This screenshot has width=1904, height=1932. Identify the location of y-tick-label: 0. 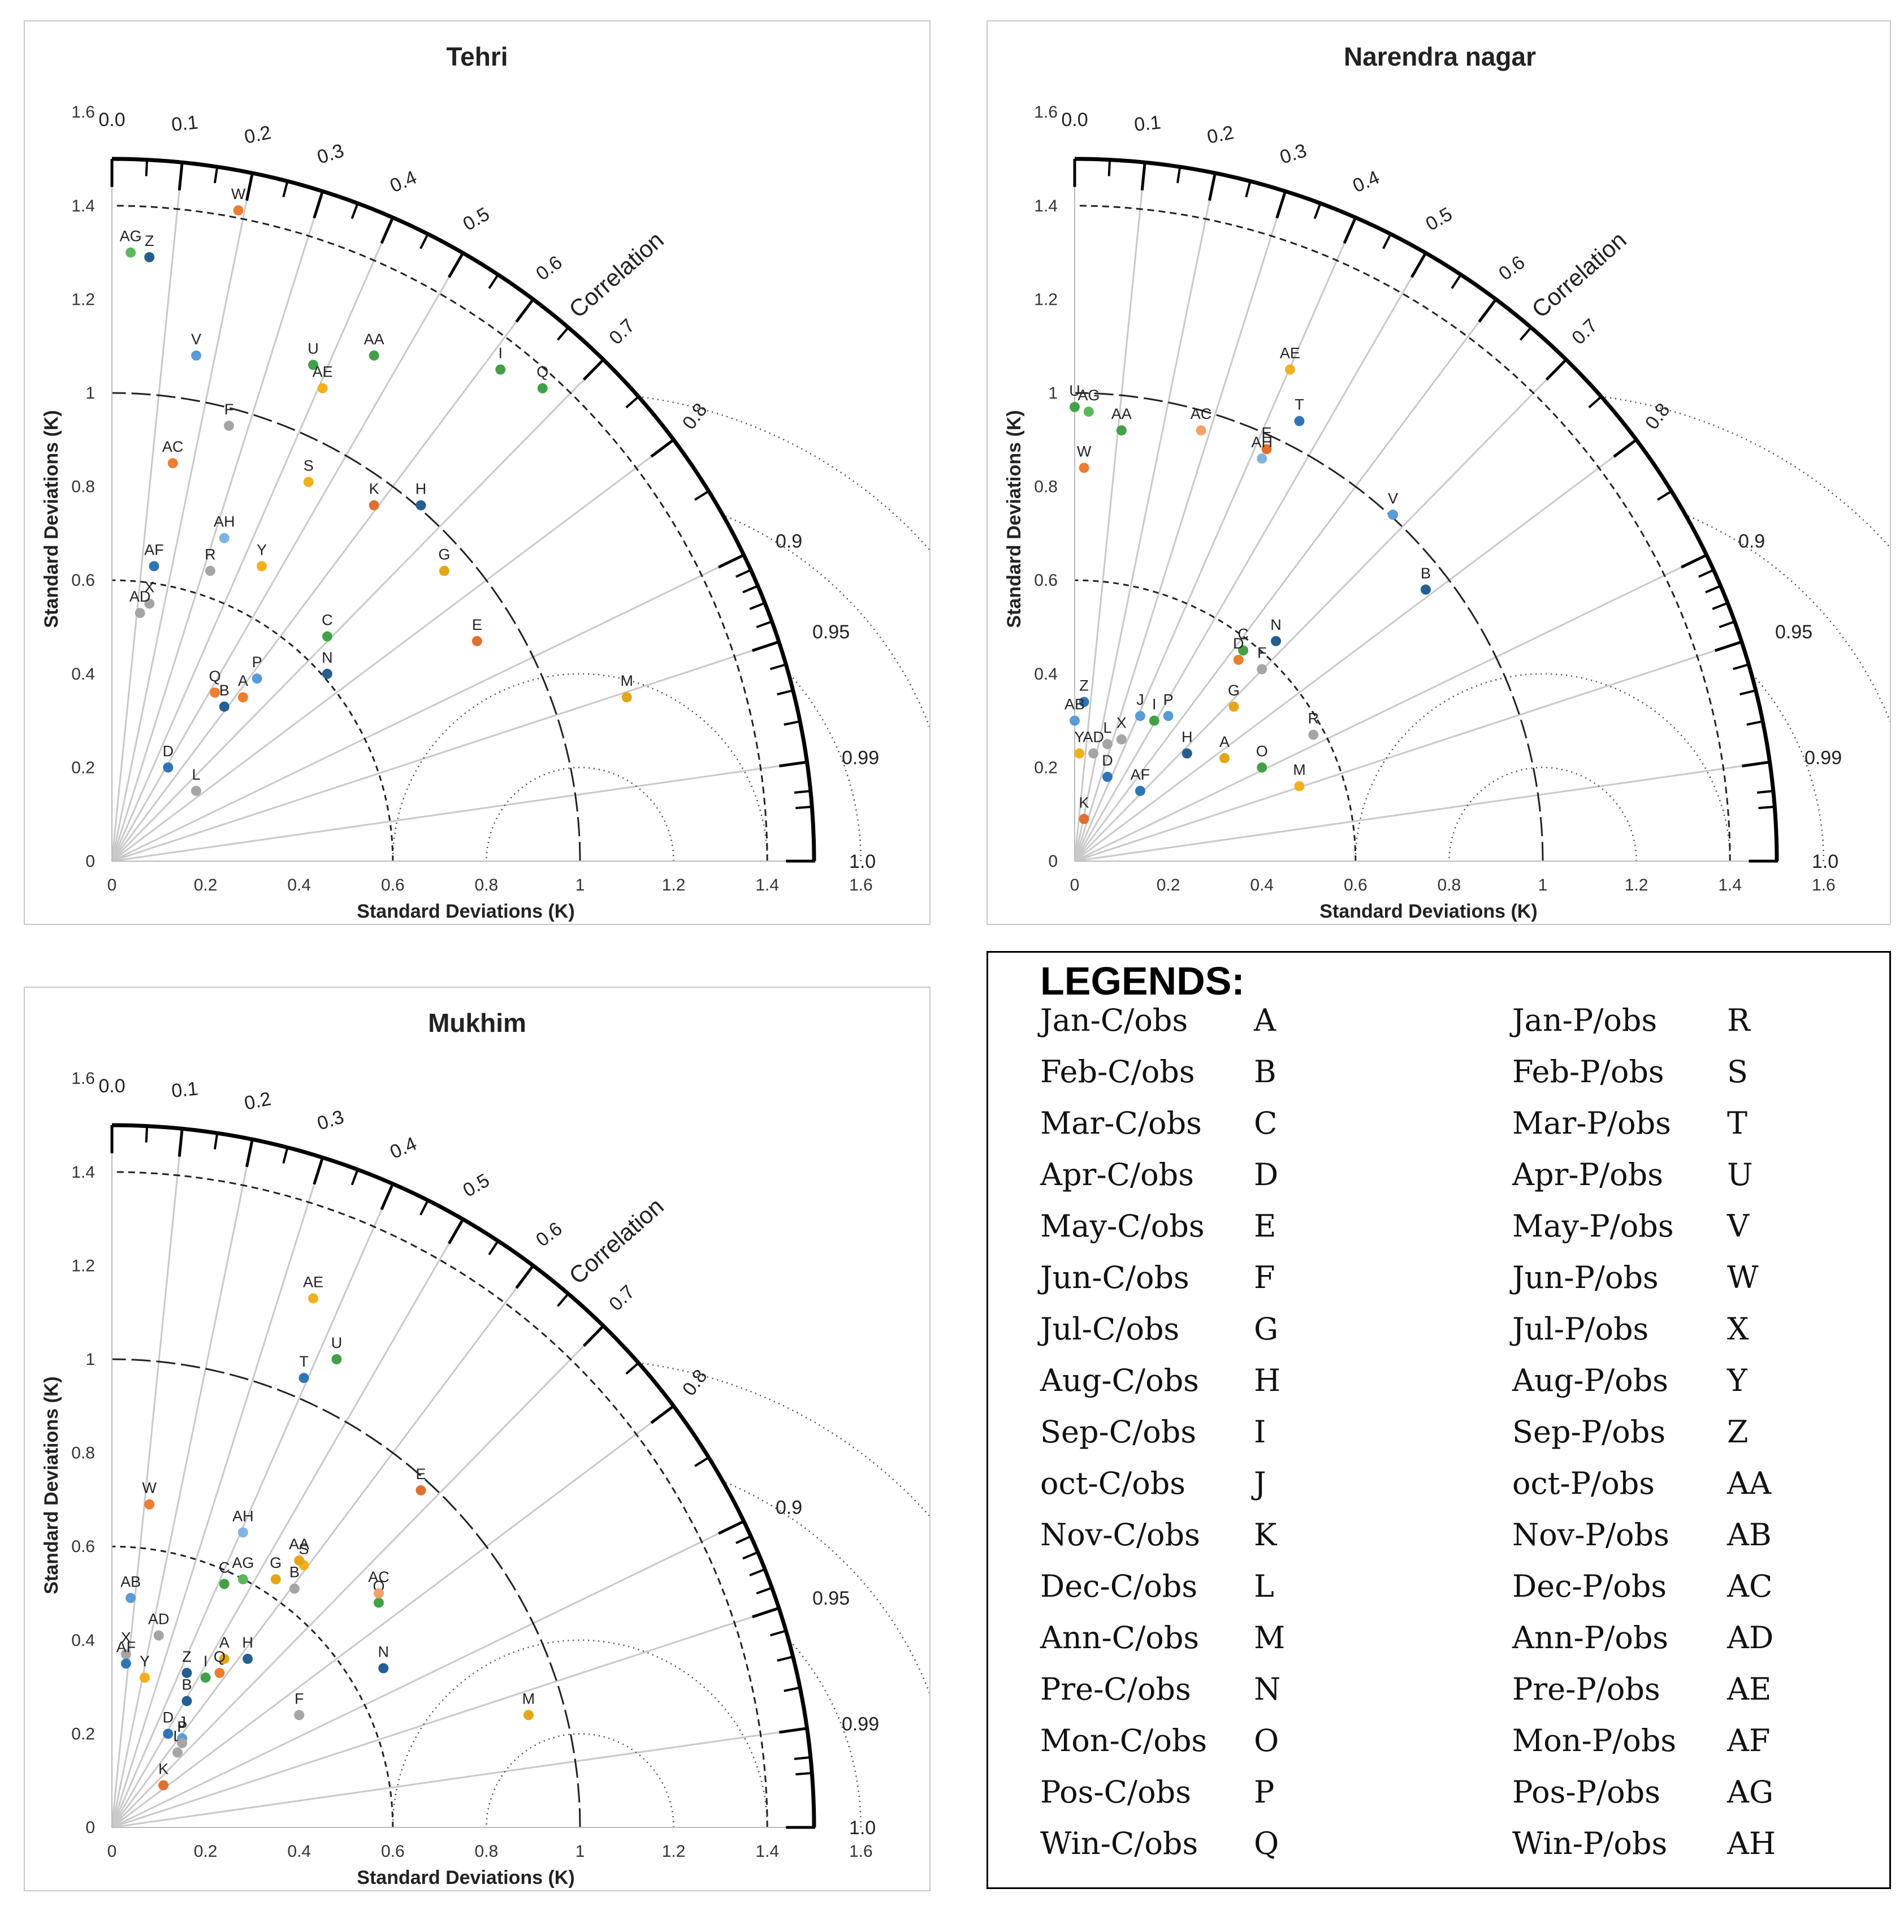
(1053, 861).